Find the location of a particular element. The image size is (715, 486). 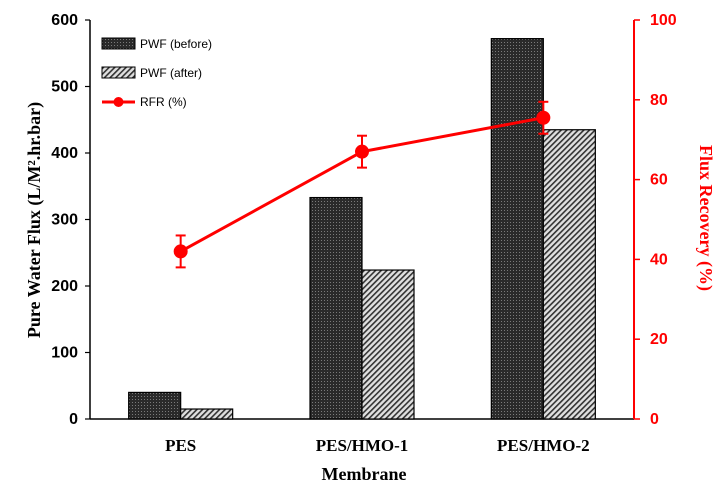

x-axis-title: Membrane is located at coordinates (364, 474).